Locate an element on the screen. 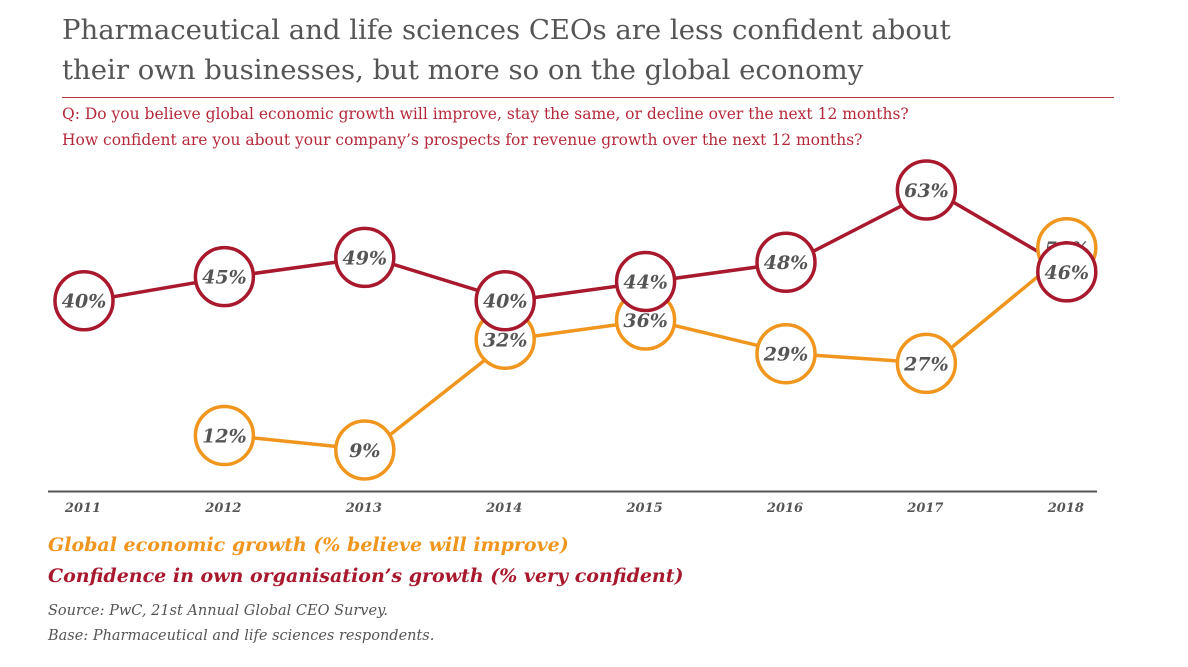  x-tick-label-2017: 2017 is located at coordinates (924, 508).